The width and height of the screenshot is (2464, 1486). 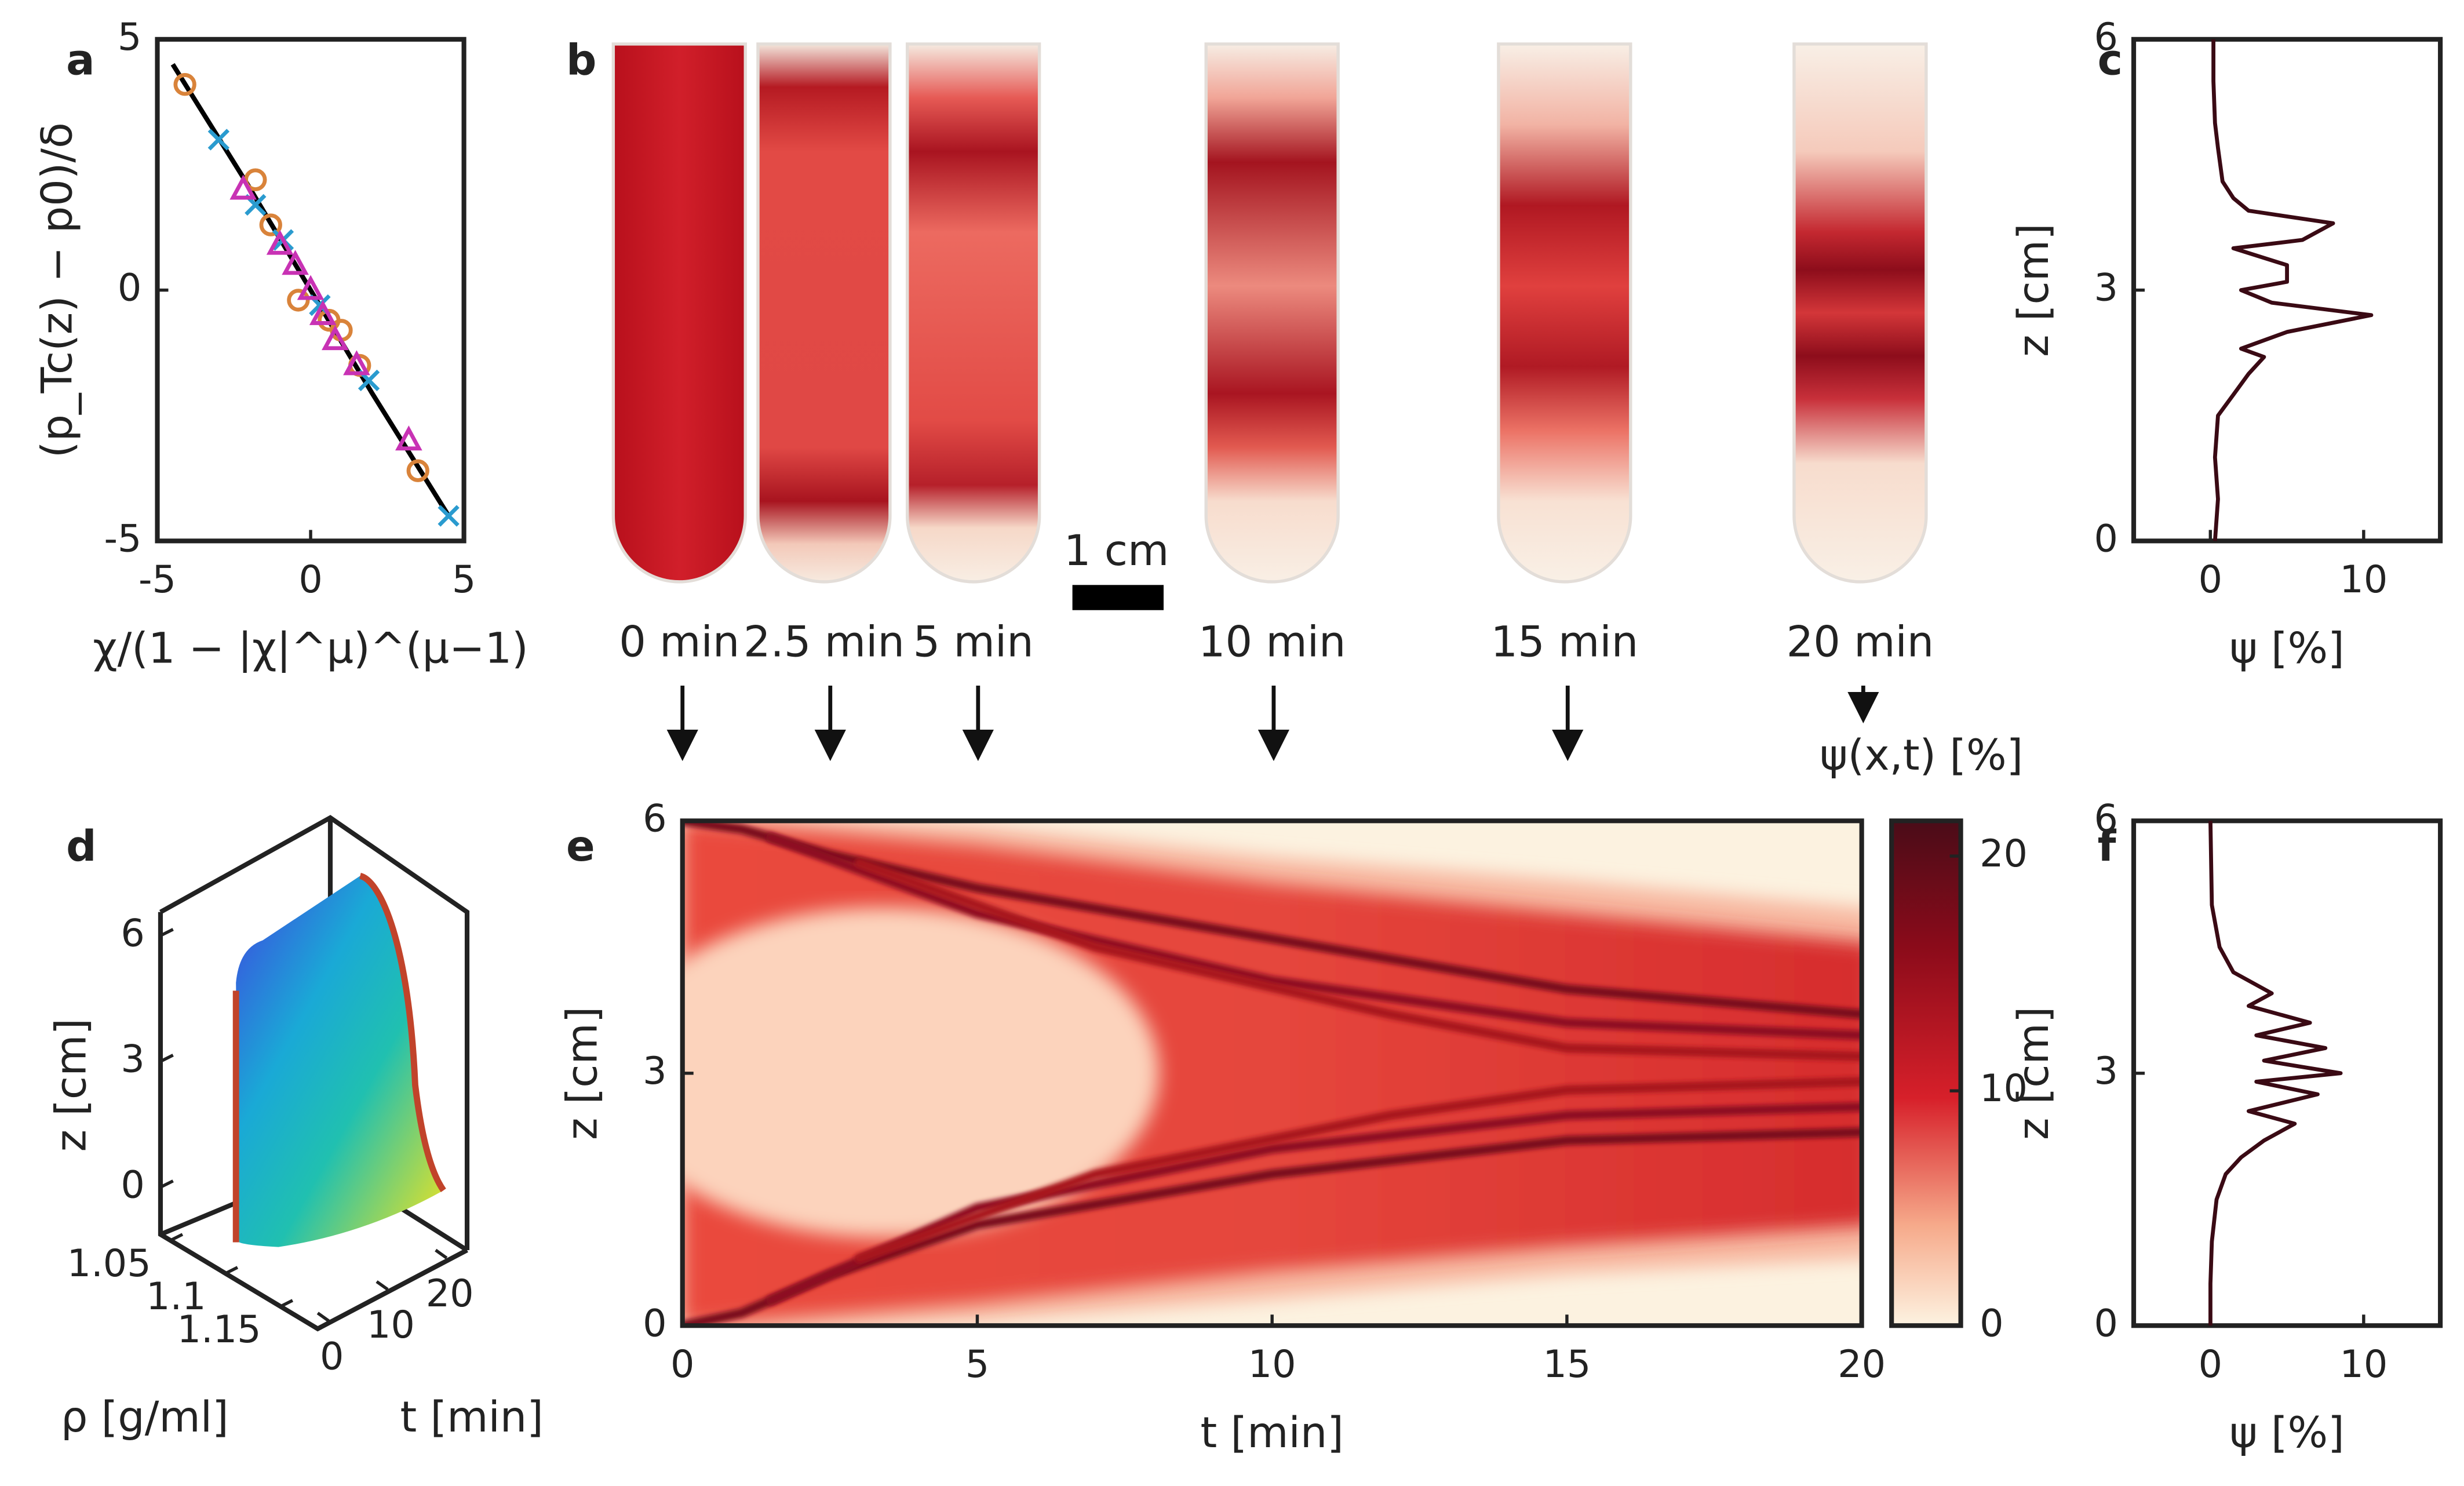 What do you see at coordinates (80, 61) in the screenshot?
I see `panel-label: a` at bounding box center [80, 61].